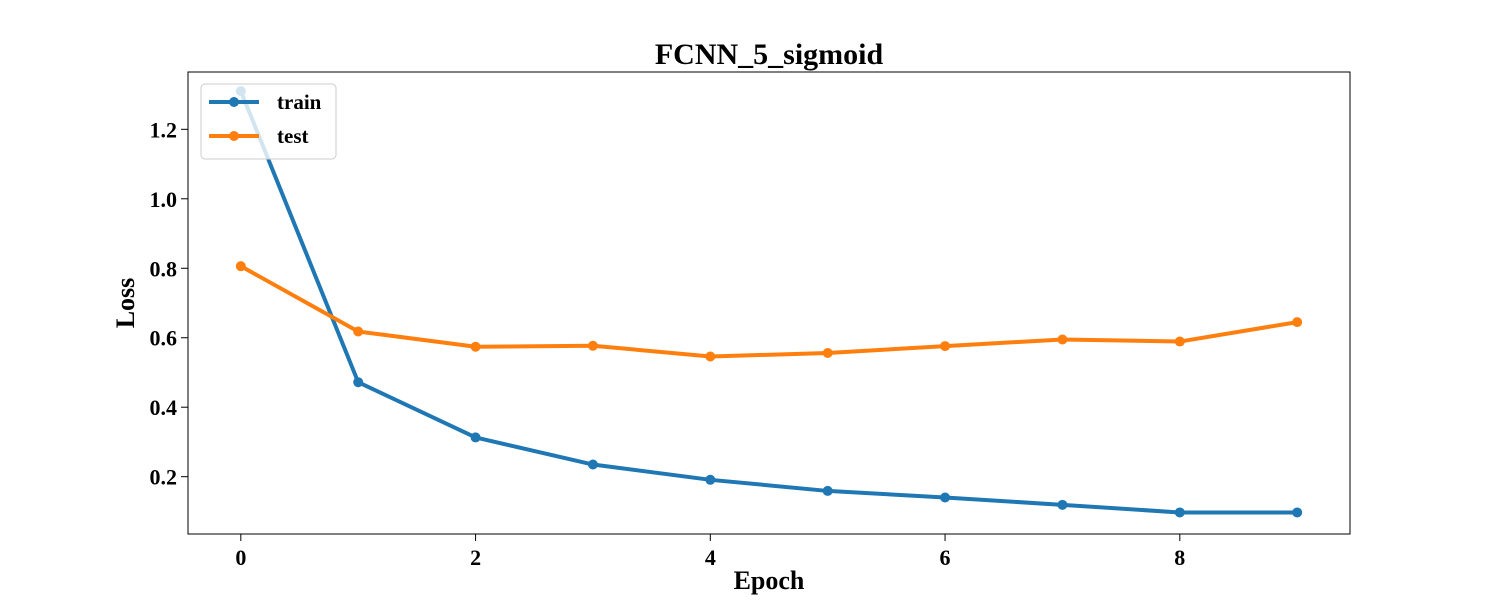 This screenshot has height=605, width=1500. Describe the element at coordinates (164, 129) in the screenshot. I see `y-tick-label: 1.2` at that location.